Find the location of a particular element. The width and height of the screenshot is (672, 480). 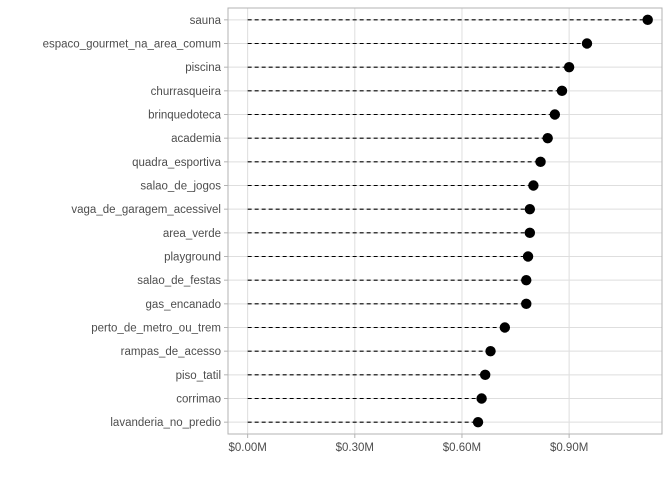

y-tick-label: area_verde is located at coordinates (192, 234).